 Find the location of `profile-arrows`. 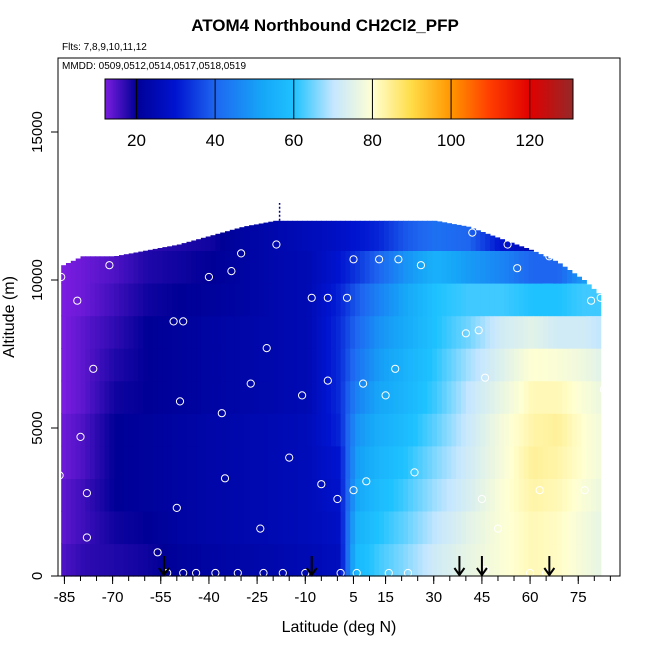

profile-arrows is located at coordinates (357, 566).